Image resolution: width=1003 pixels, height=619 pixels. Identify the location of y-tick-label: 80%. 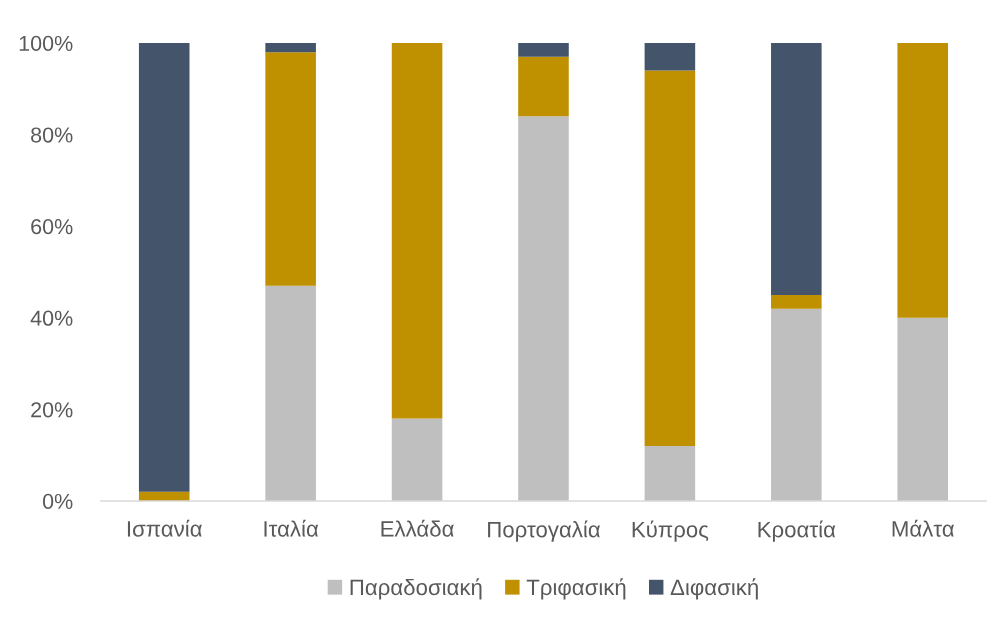
(52, 135).